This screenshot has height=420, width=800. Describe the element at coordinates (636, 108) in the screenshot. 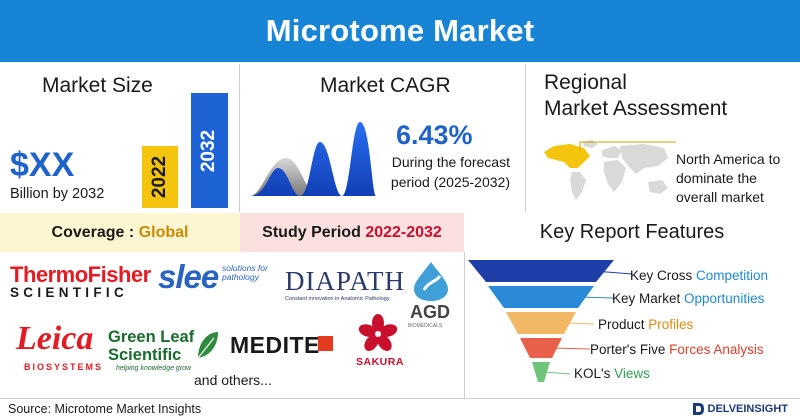

I see `regional-title-line2: Market Assessment` at that location.